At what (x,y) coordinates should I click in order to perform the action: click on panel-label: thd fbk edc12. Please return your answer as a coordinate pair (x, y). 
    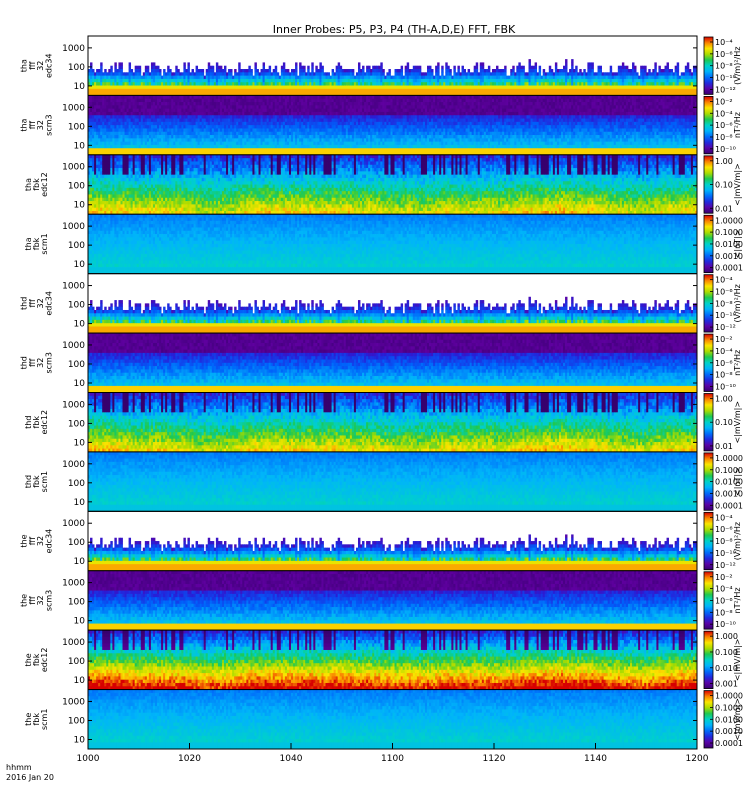
    Looking at the image, I should click on (36, 422).